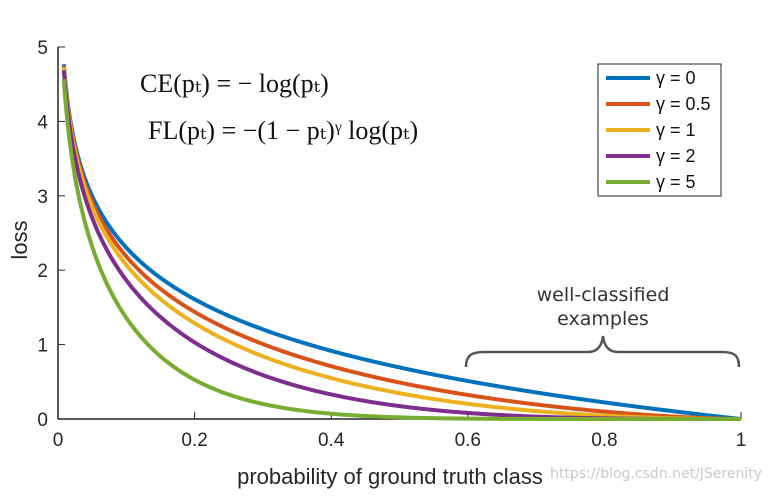  I want to click on legend-label: γ = 2, so click(676, 156).